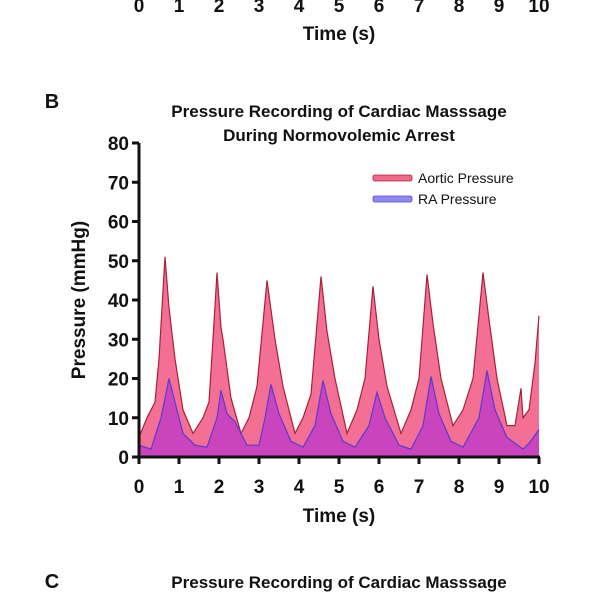 Image resolution: width=600 pixels, height=600 pixels. Describe the element at coordinates (219, 487) in the screenshot. I see `x-tick-label: 2` at that location.